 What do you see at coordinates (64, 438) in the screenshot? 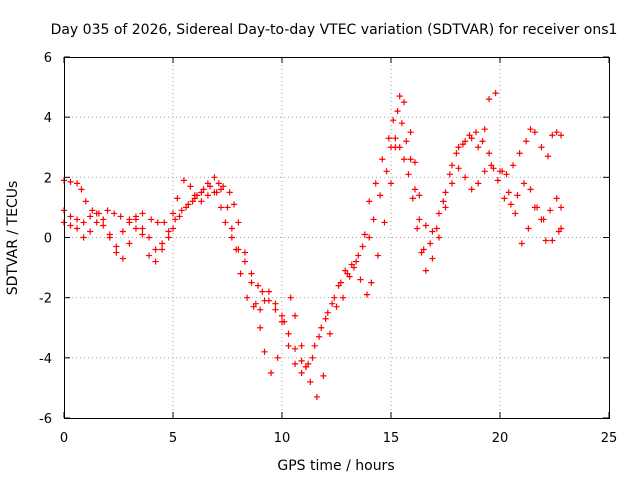
I see `x-tick-label: 0` at bounding box center [64, 438].